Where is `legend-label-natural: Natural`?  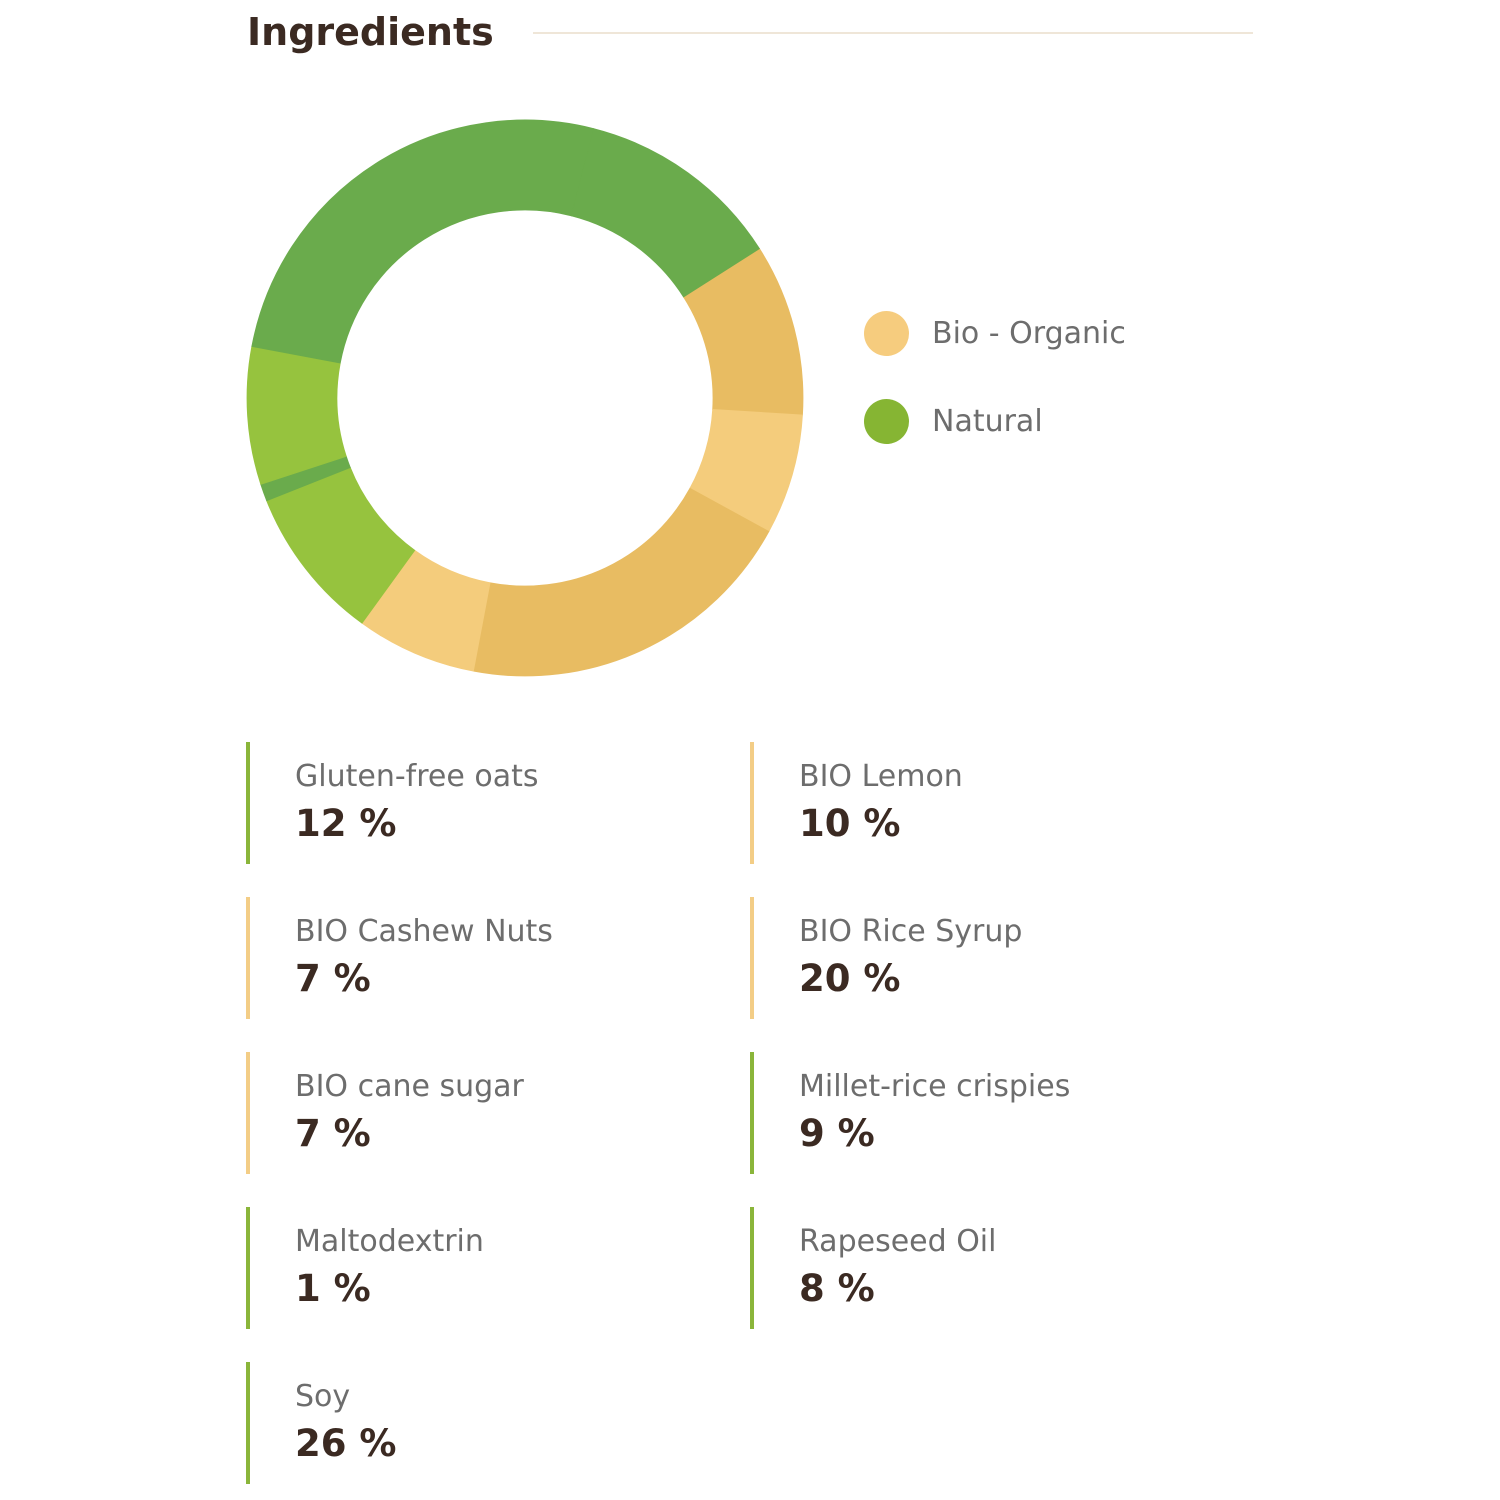
legend-label-natural: Natural is located at coordinates (987, 421).